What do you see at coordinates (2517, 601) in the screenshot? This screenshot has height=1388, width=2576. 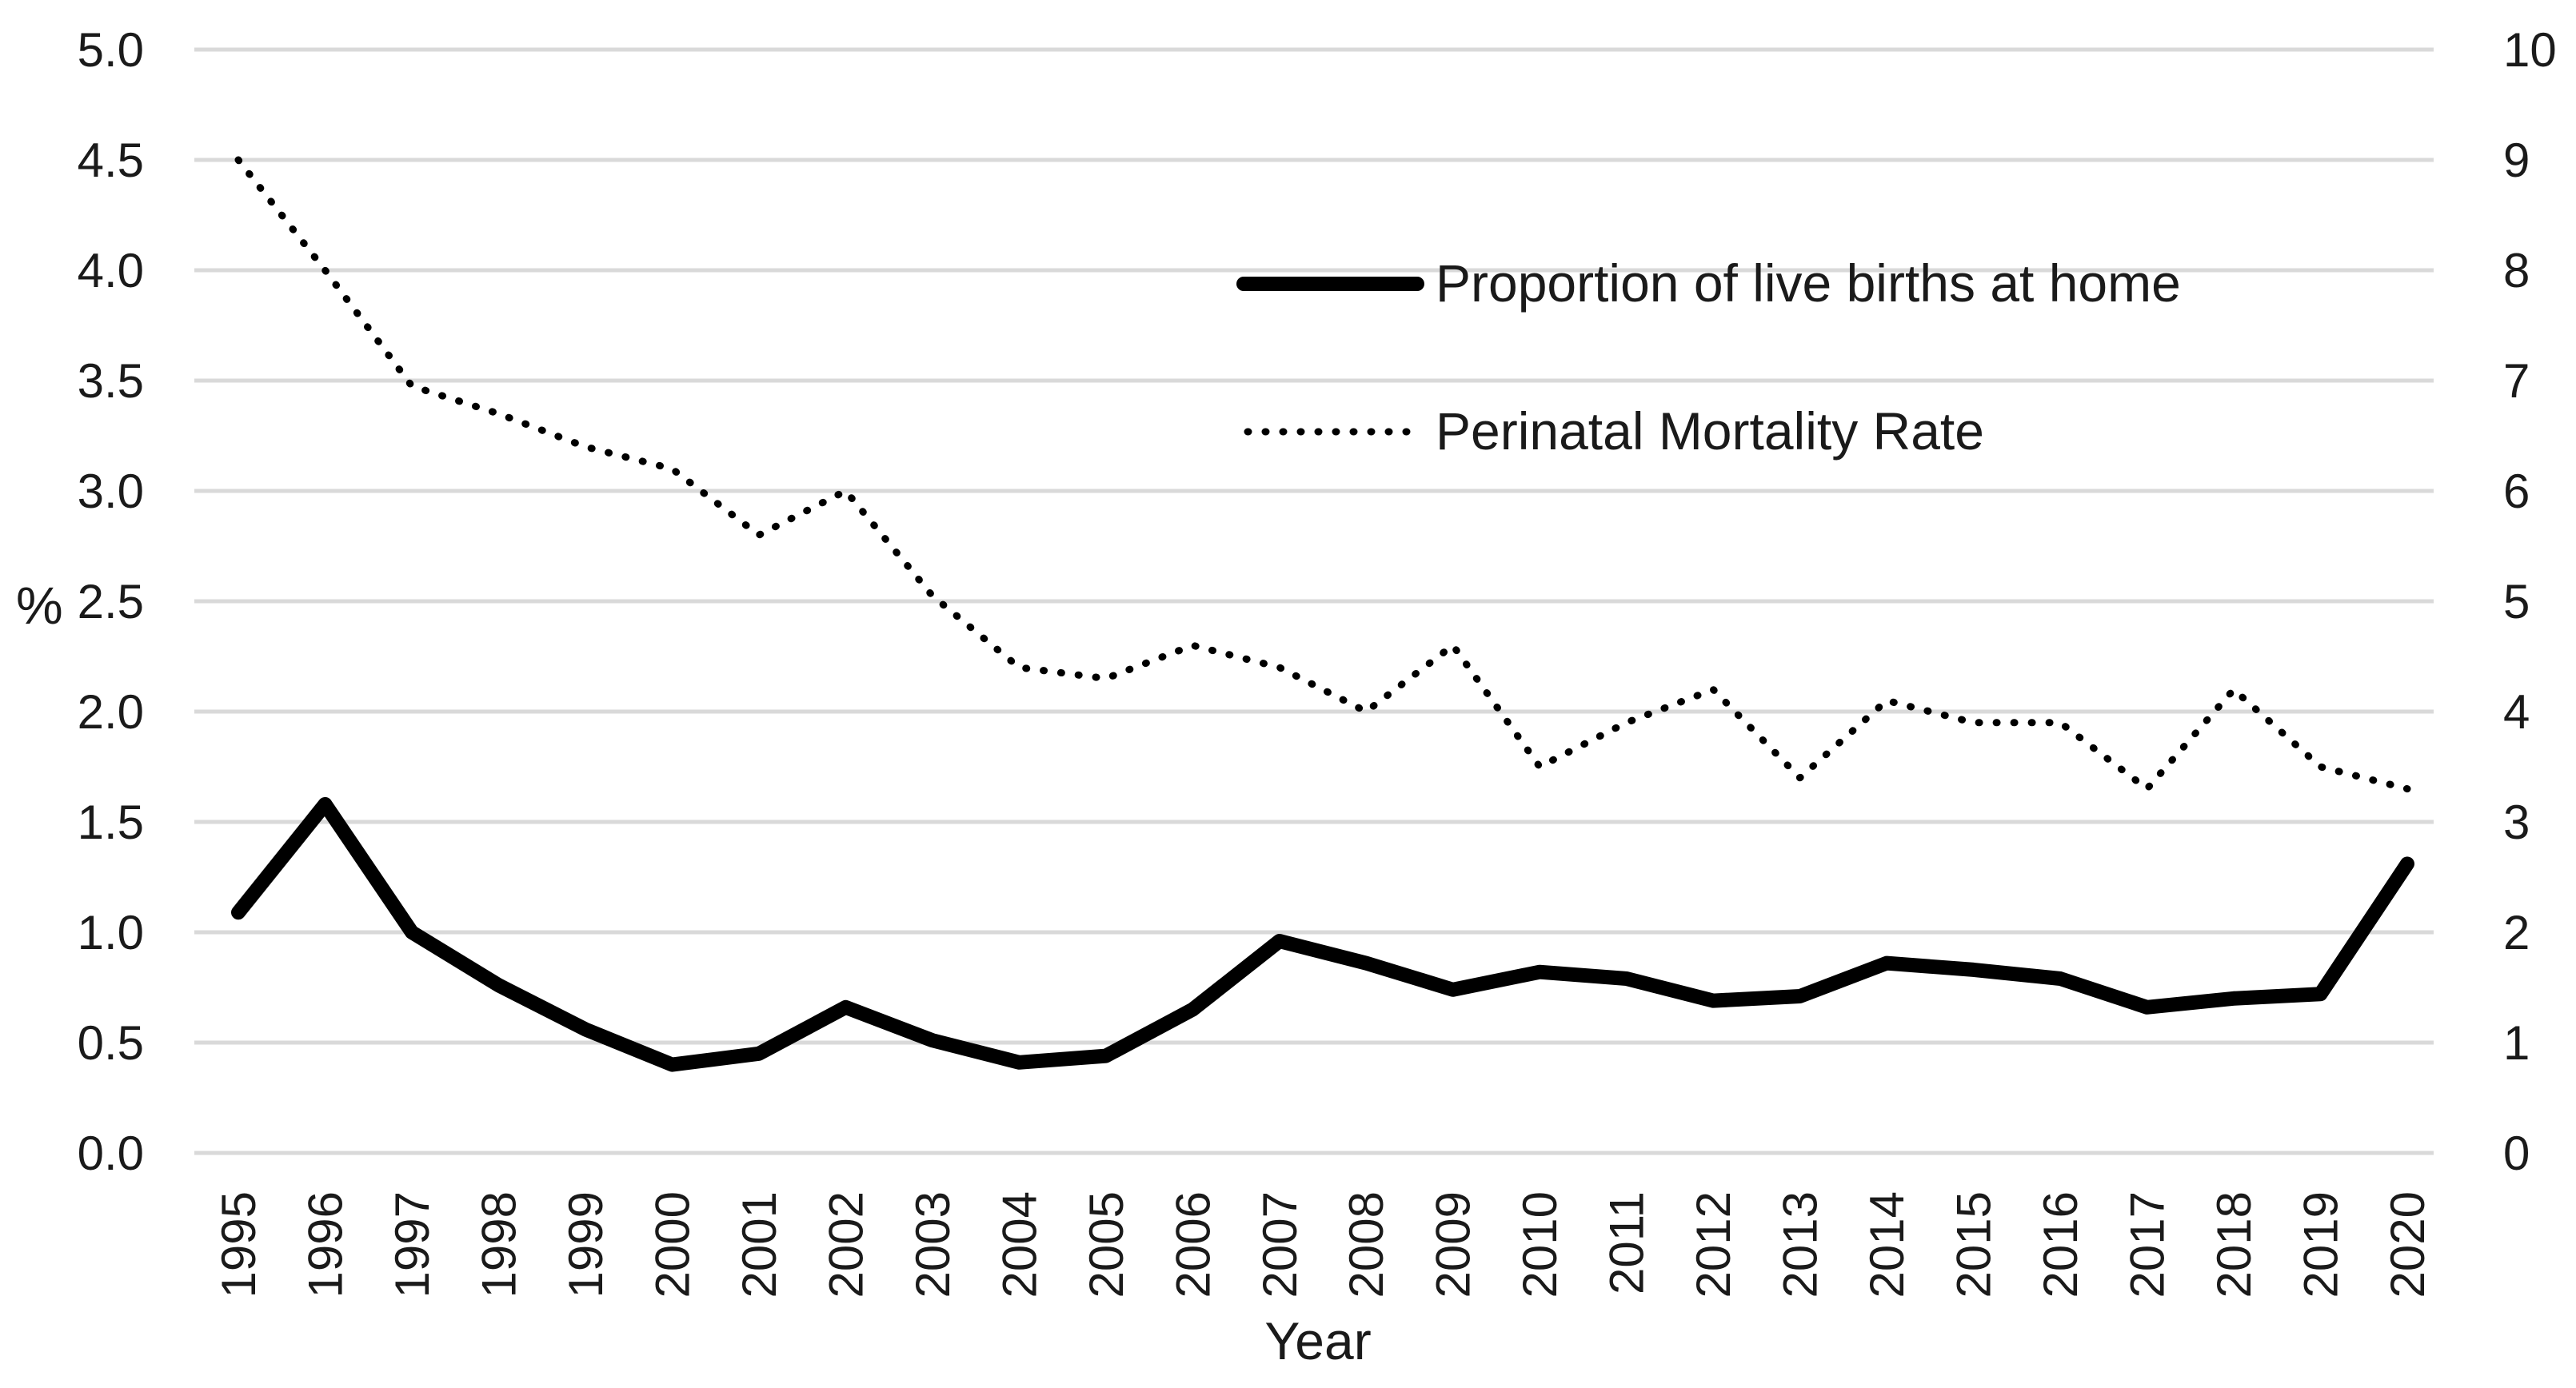 I see `right-y-tick-label: 5` at bounding box center [2517, 601].